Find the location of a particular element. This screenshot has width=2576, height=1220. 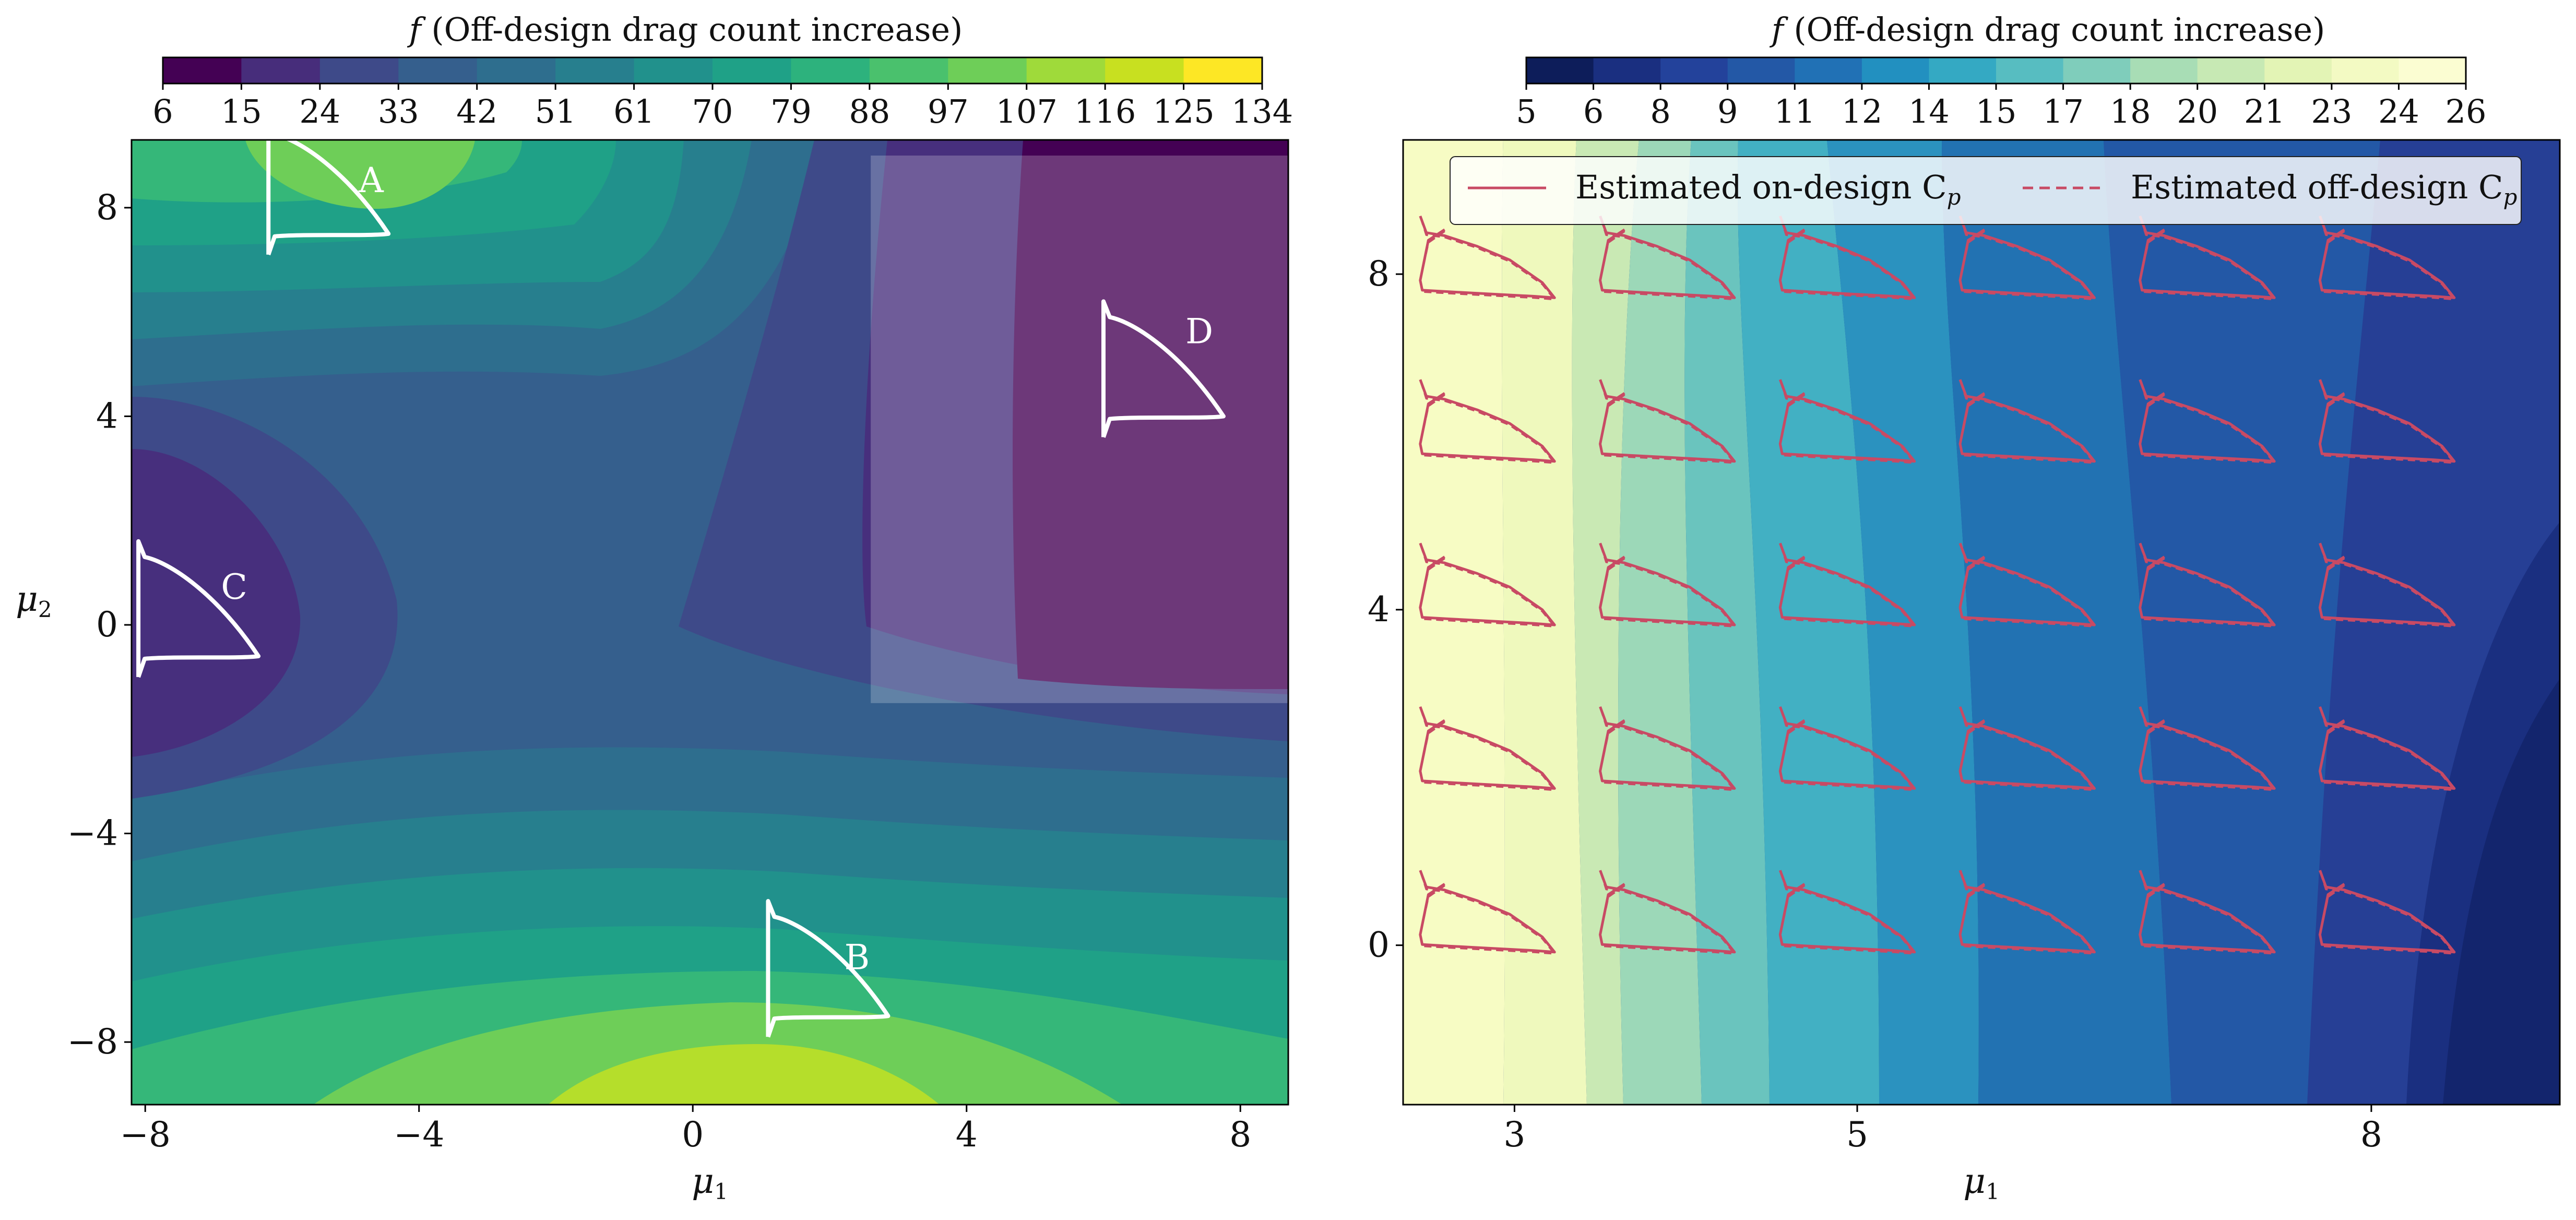

colorbar-tick-label: 61 is located at coordinates (634, 111).